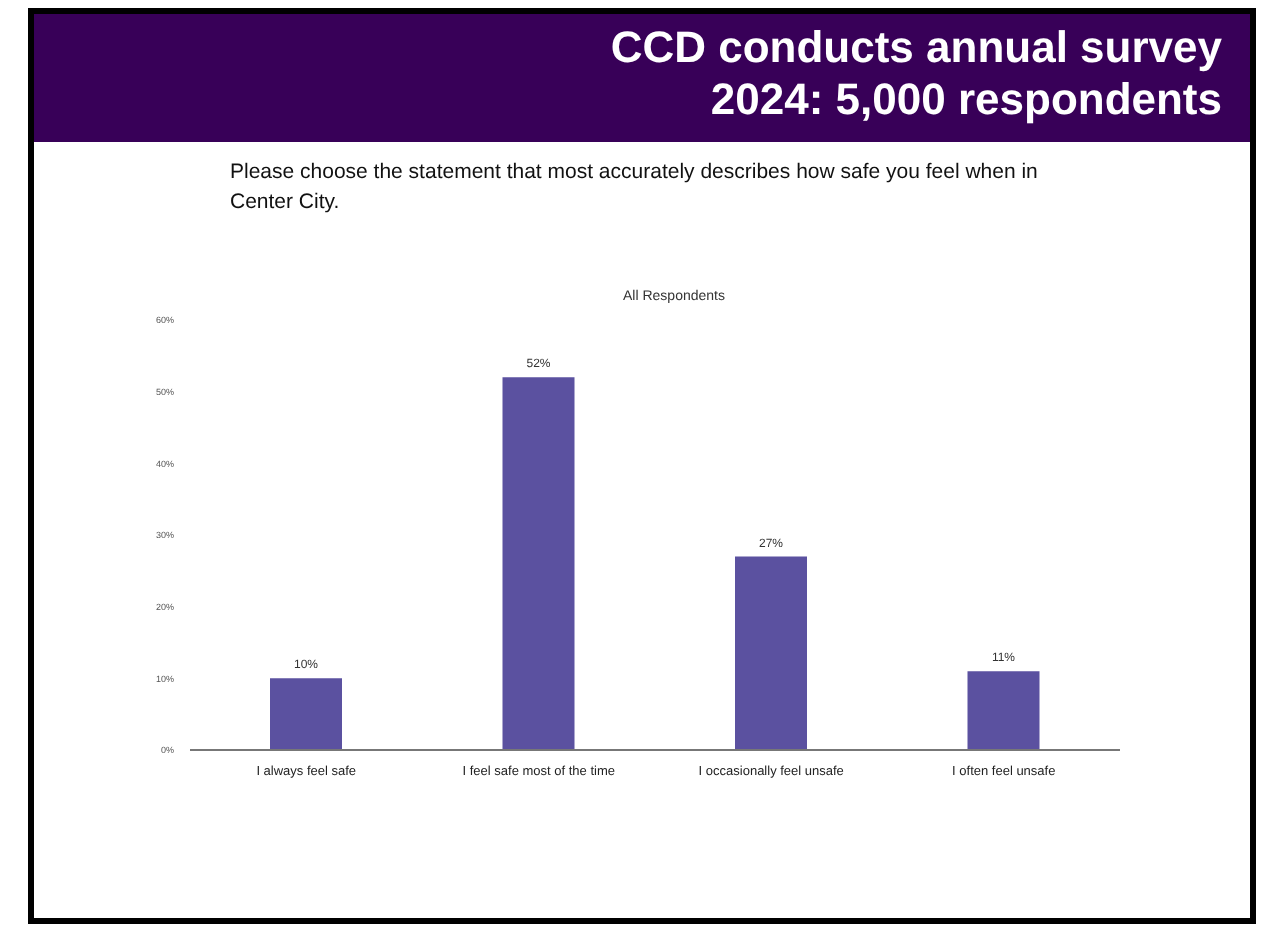 This screenshot has height=930, width=1268. What do you see at coordinates (642, 78) in the screenshot?
I see `chart-title: CCD conducts annual survey 2024: 5,000 respondents` at bounding box center [642, 78].